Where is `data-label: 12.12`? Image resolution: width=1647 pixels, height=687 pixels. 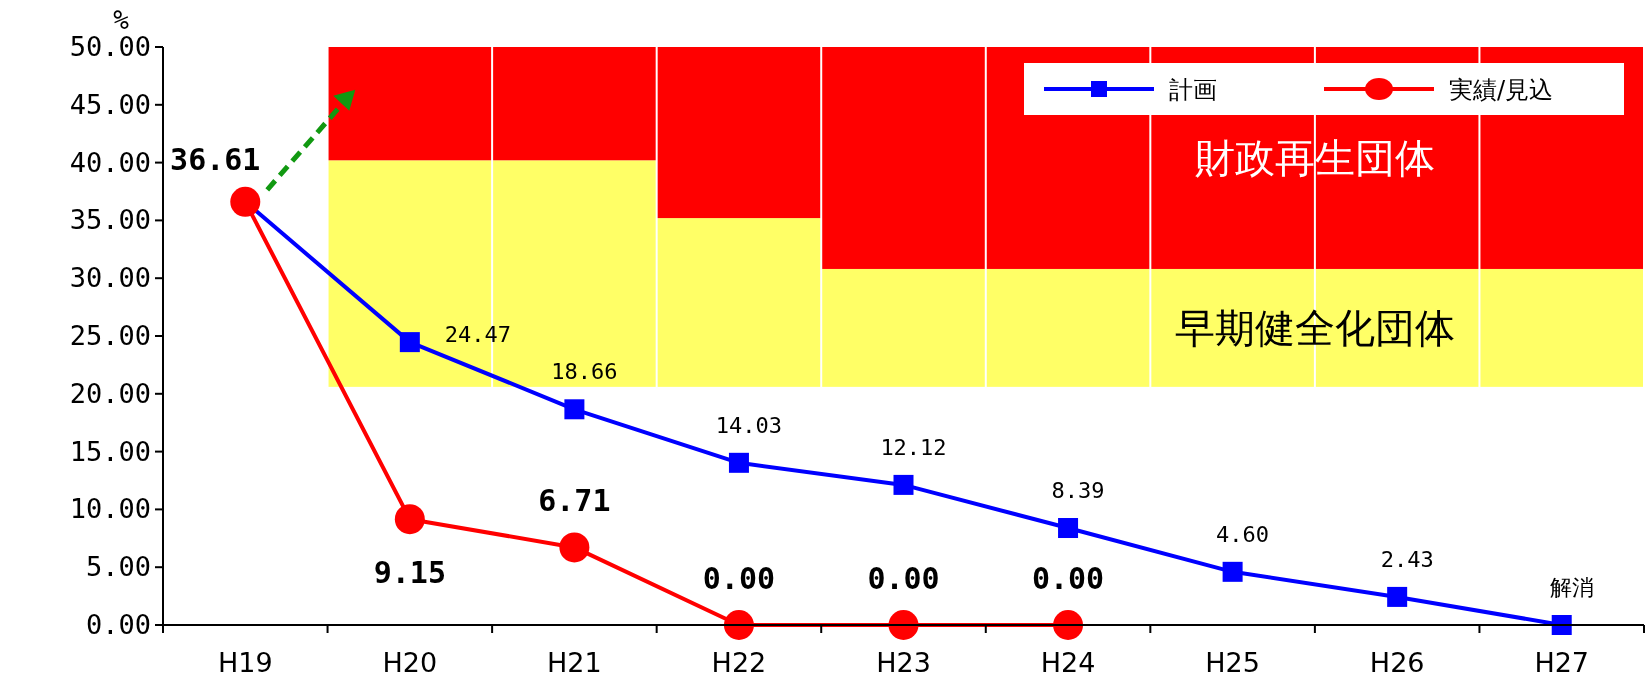 data-label: 12.12 is located at coordinates (913, 447).